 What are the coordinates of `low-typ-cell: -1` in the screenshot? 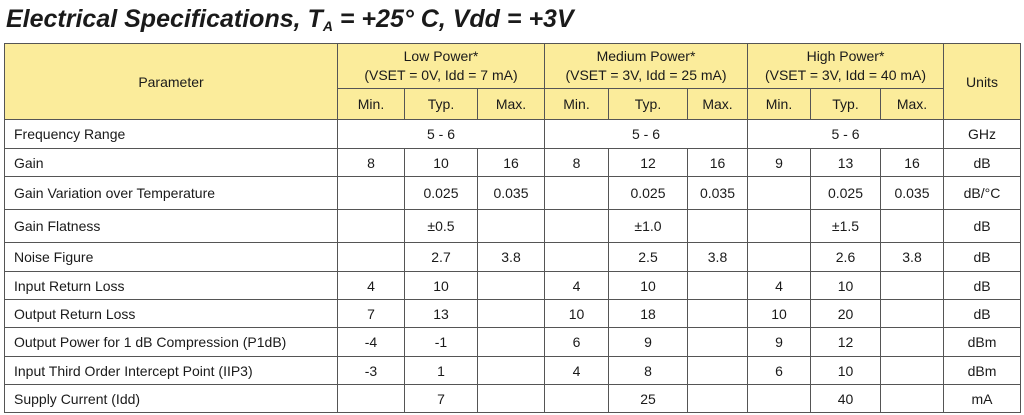 It's located at (441, 342).